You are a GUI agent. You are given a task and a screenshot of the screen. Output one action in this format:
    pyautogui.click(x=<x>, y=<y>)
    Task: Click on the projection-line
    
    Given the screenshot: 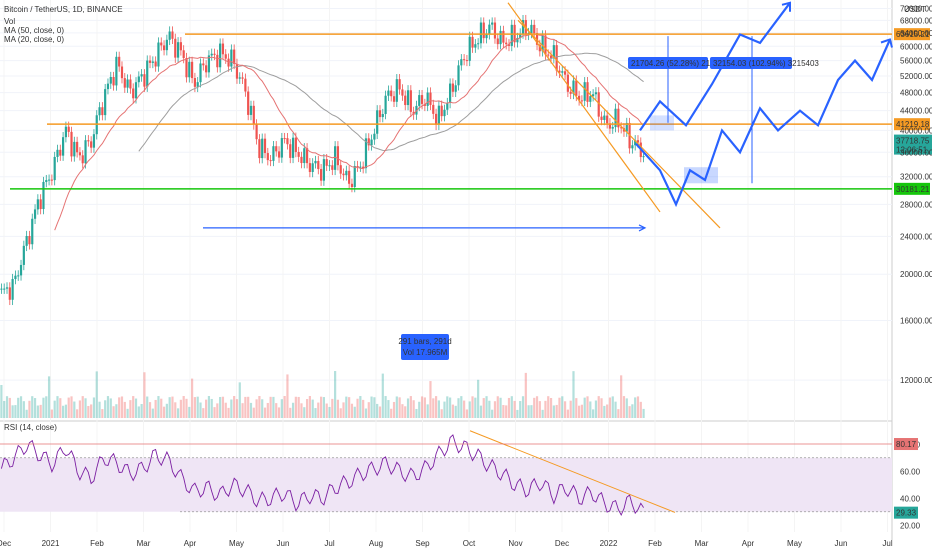 What is the action you would take?
    pyautogui.click(x=763, y=123)
    